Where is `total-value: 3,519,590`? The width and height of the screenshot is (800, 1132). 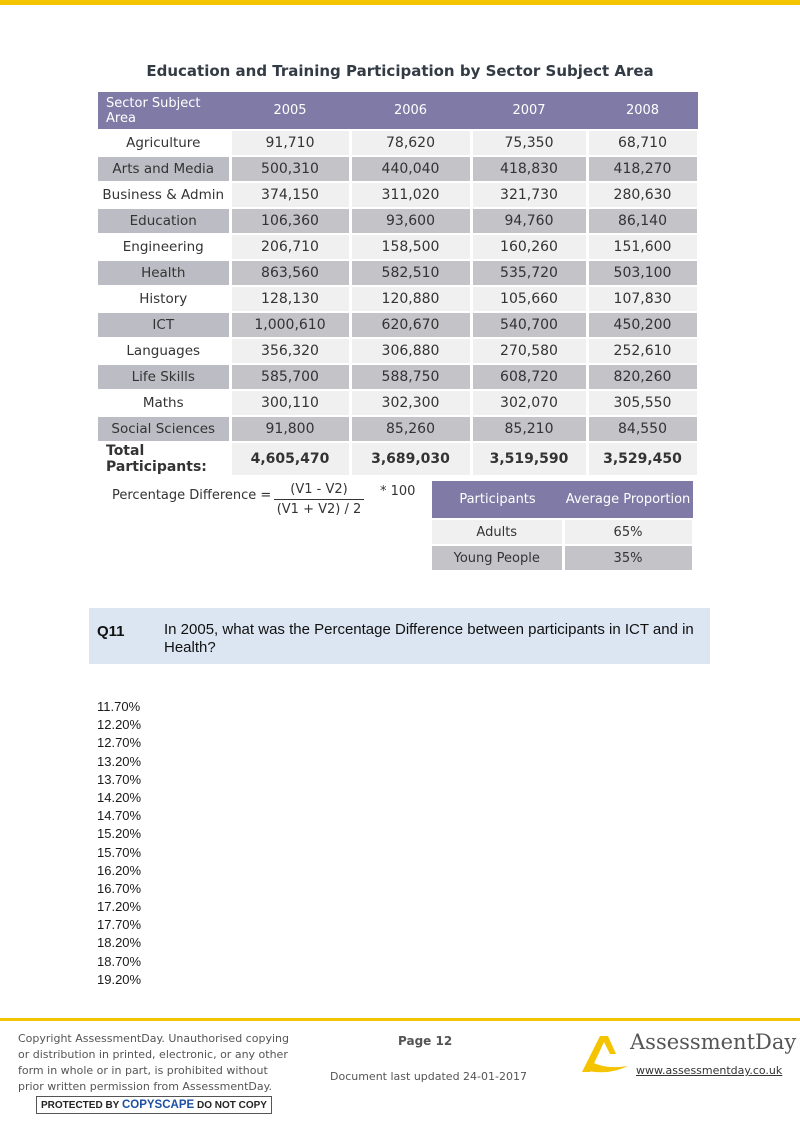
total-value: 3,519,590 is located at coordinates (530, 458).